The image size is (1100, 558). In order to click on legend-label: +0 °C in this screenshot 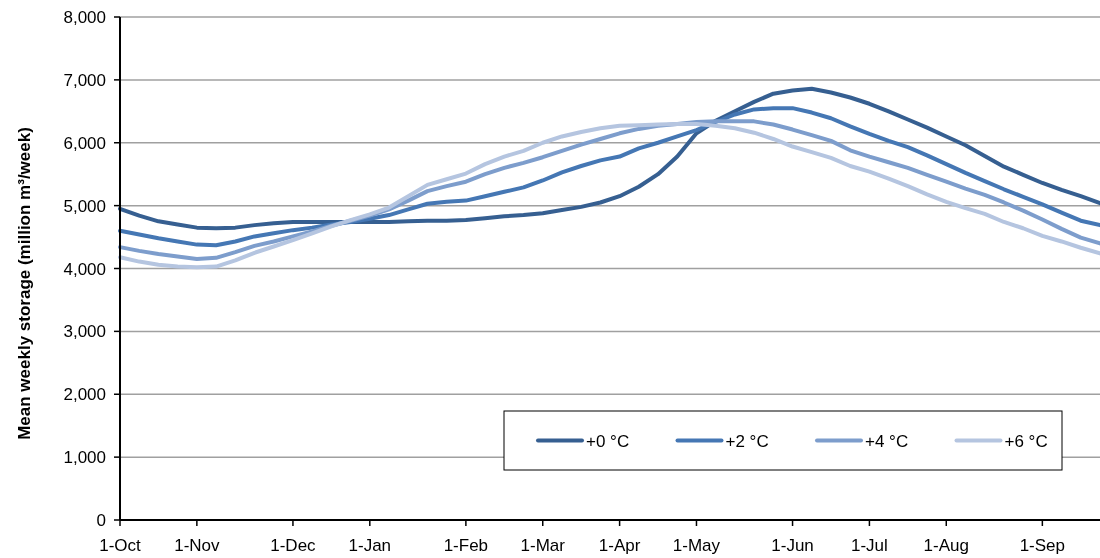, I will do `click(608, 441)`.